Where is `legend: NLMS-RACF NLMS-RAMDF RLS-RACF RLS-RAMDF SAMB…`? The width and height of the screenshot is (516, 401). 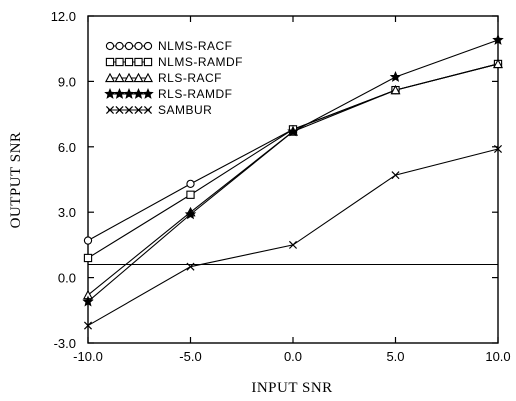
legend: NLMS-RACF NLMS-RAMDF RLS-RACF RLS-RAMDF SAMB… is located at coordinates (173, 78).